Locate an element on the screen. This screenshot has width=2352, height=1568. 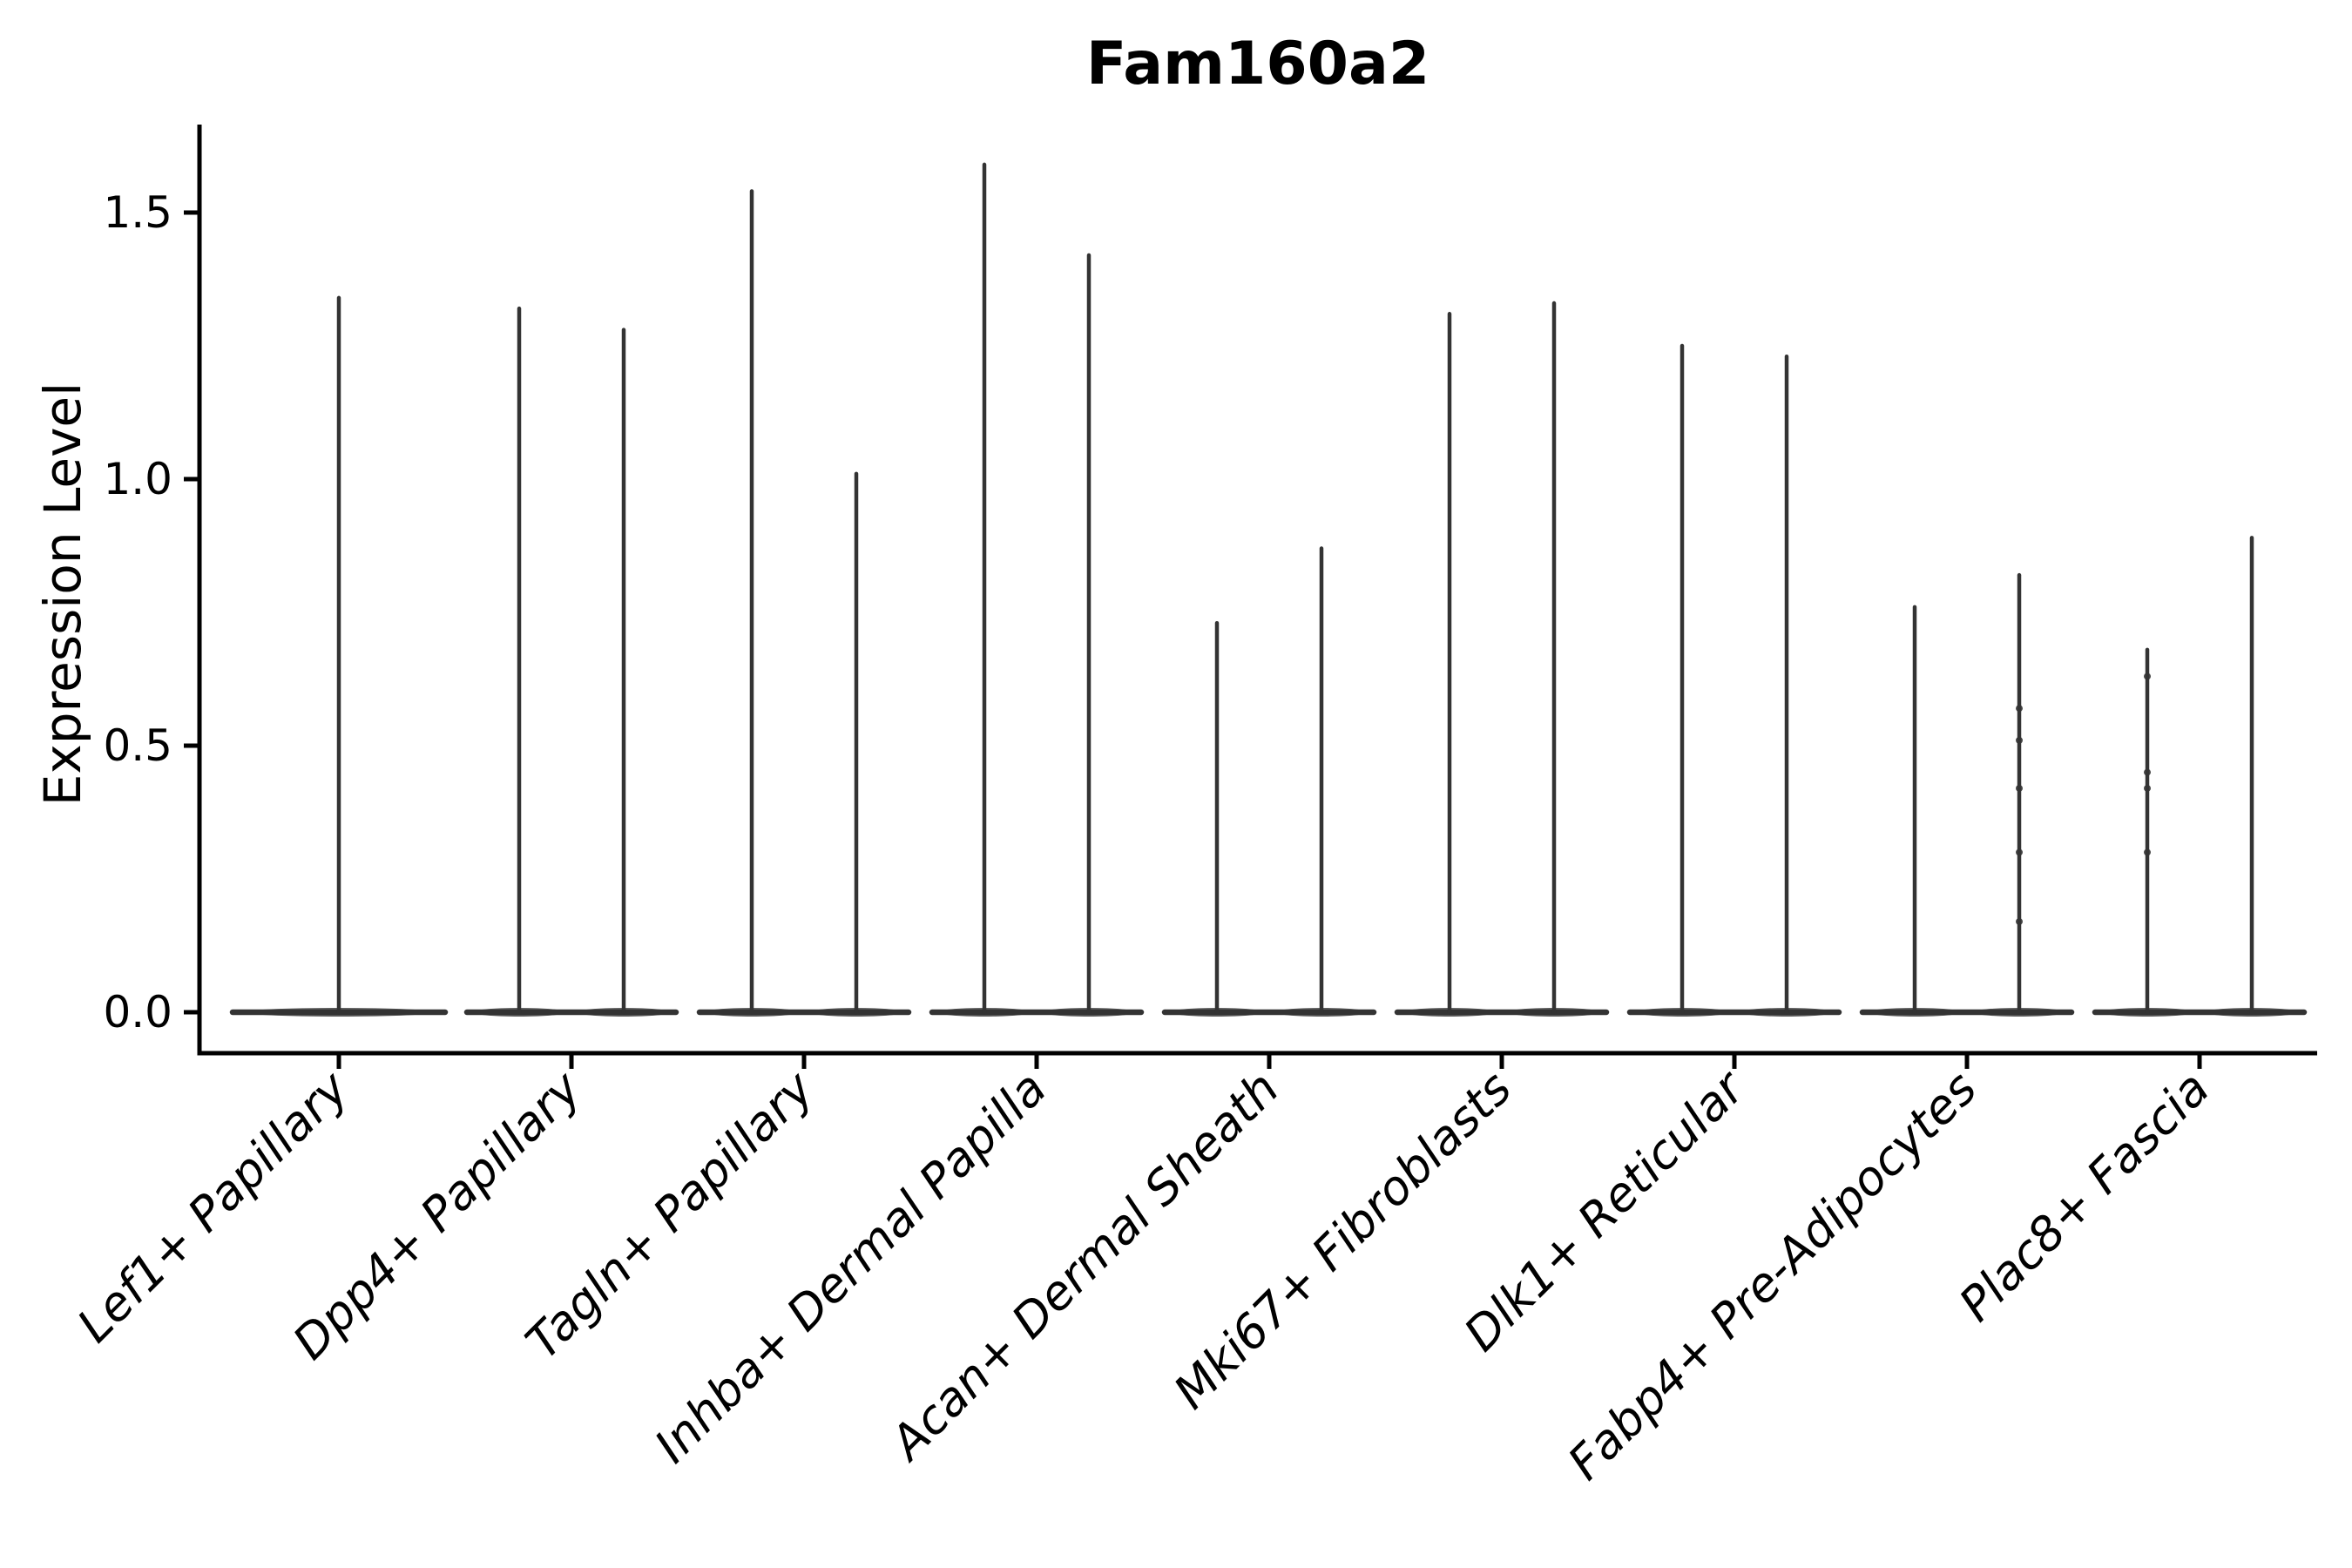
x-tick-label: Fabp4+ Pre-Adipocytes is located at coordinates (1772, 1275).